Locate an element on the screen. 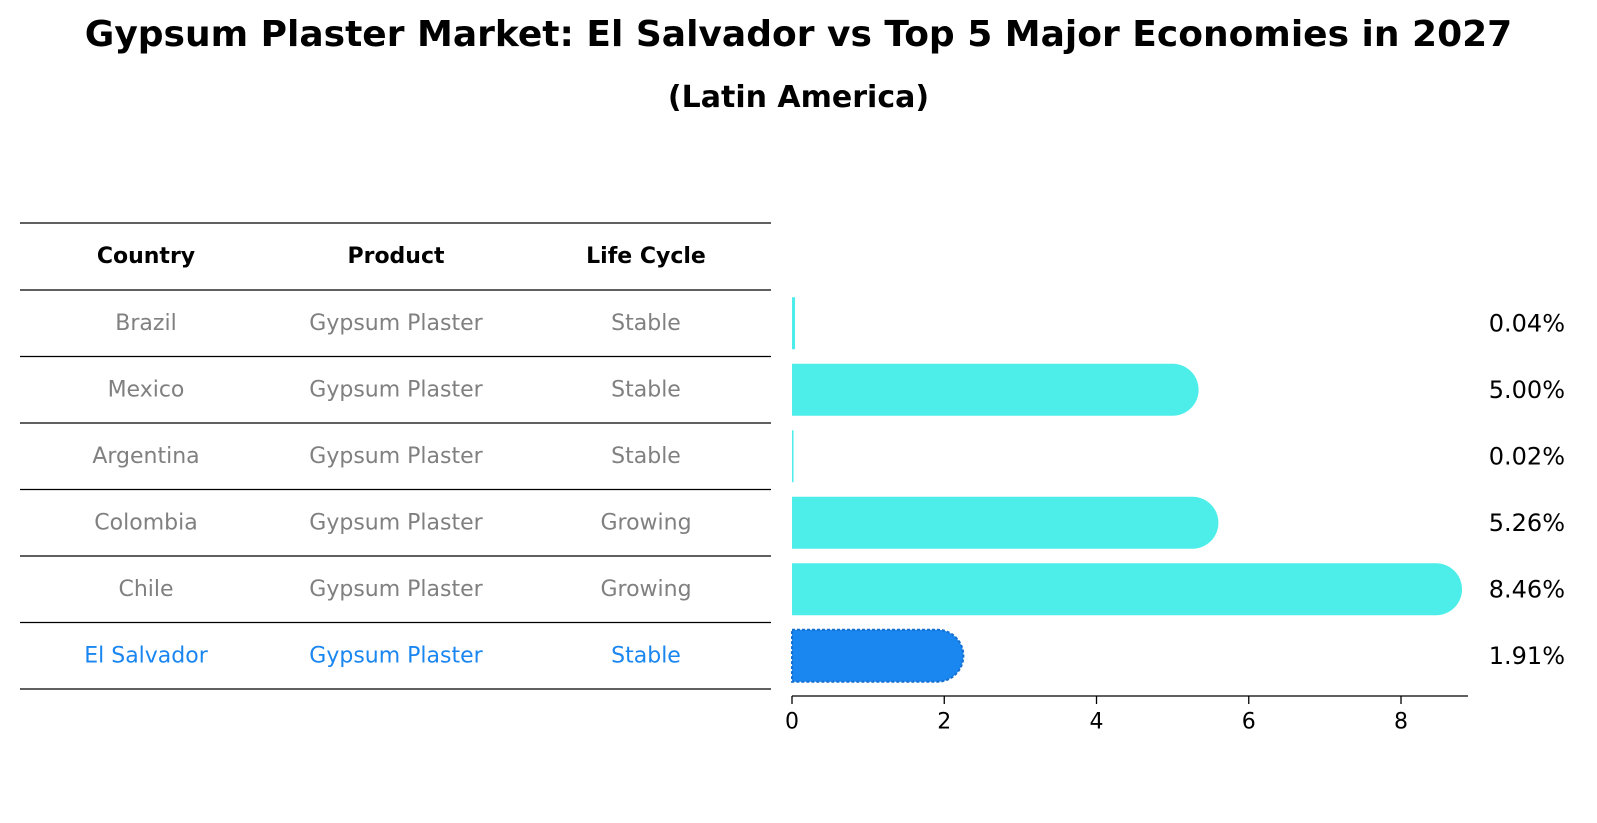 The width and height of the screenshot is (1597, 823). bar-value-label: 1.91% is located at coordinates (1527, 656).